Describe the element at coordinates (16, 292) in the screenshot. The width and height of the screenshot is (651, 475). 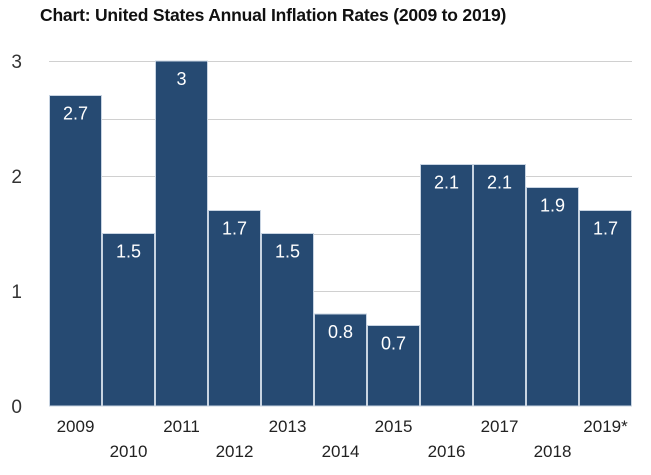
I see `y-tick-label: 1` at that location.